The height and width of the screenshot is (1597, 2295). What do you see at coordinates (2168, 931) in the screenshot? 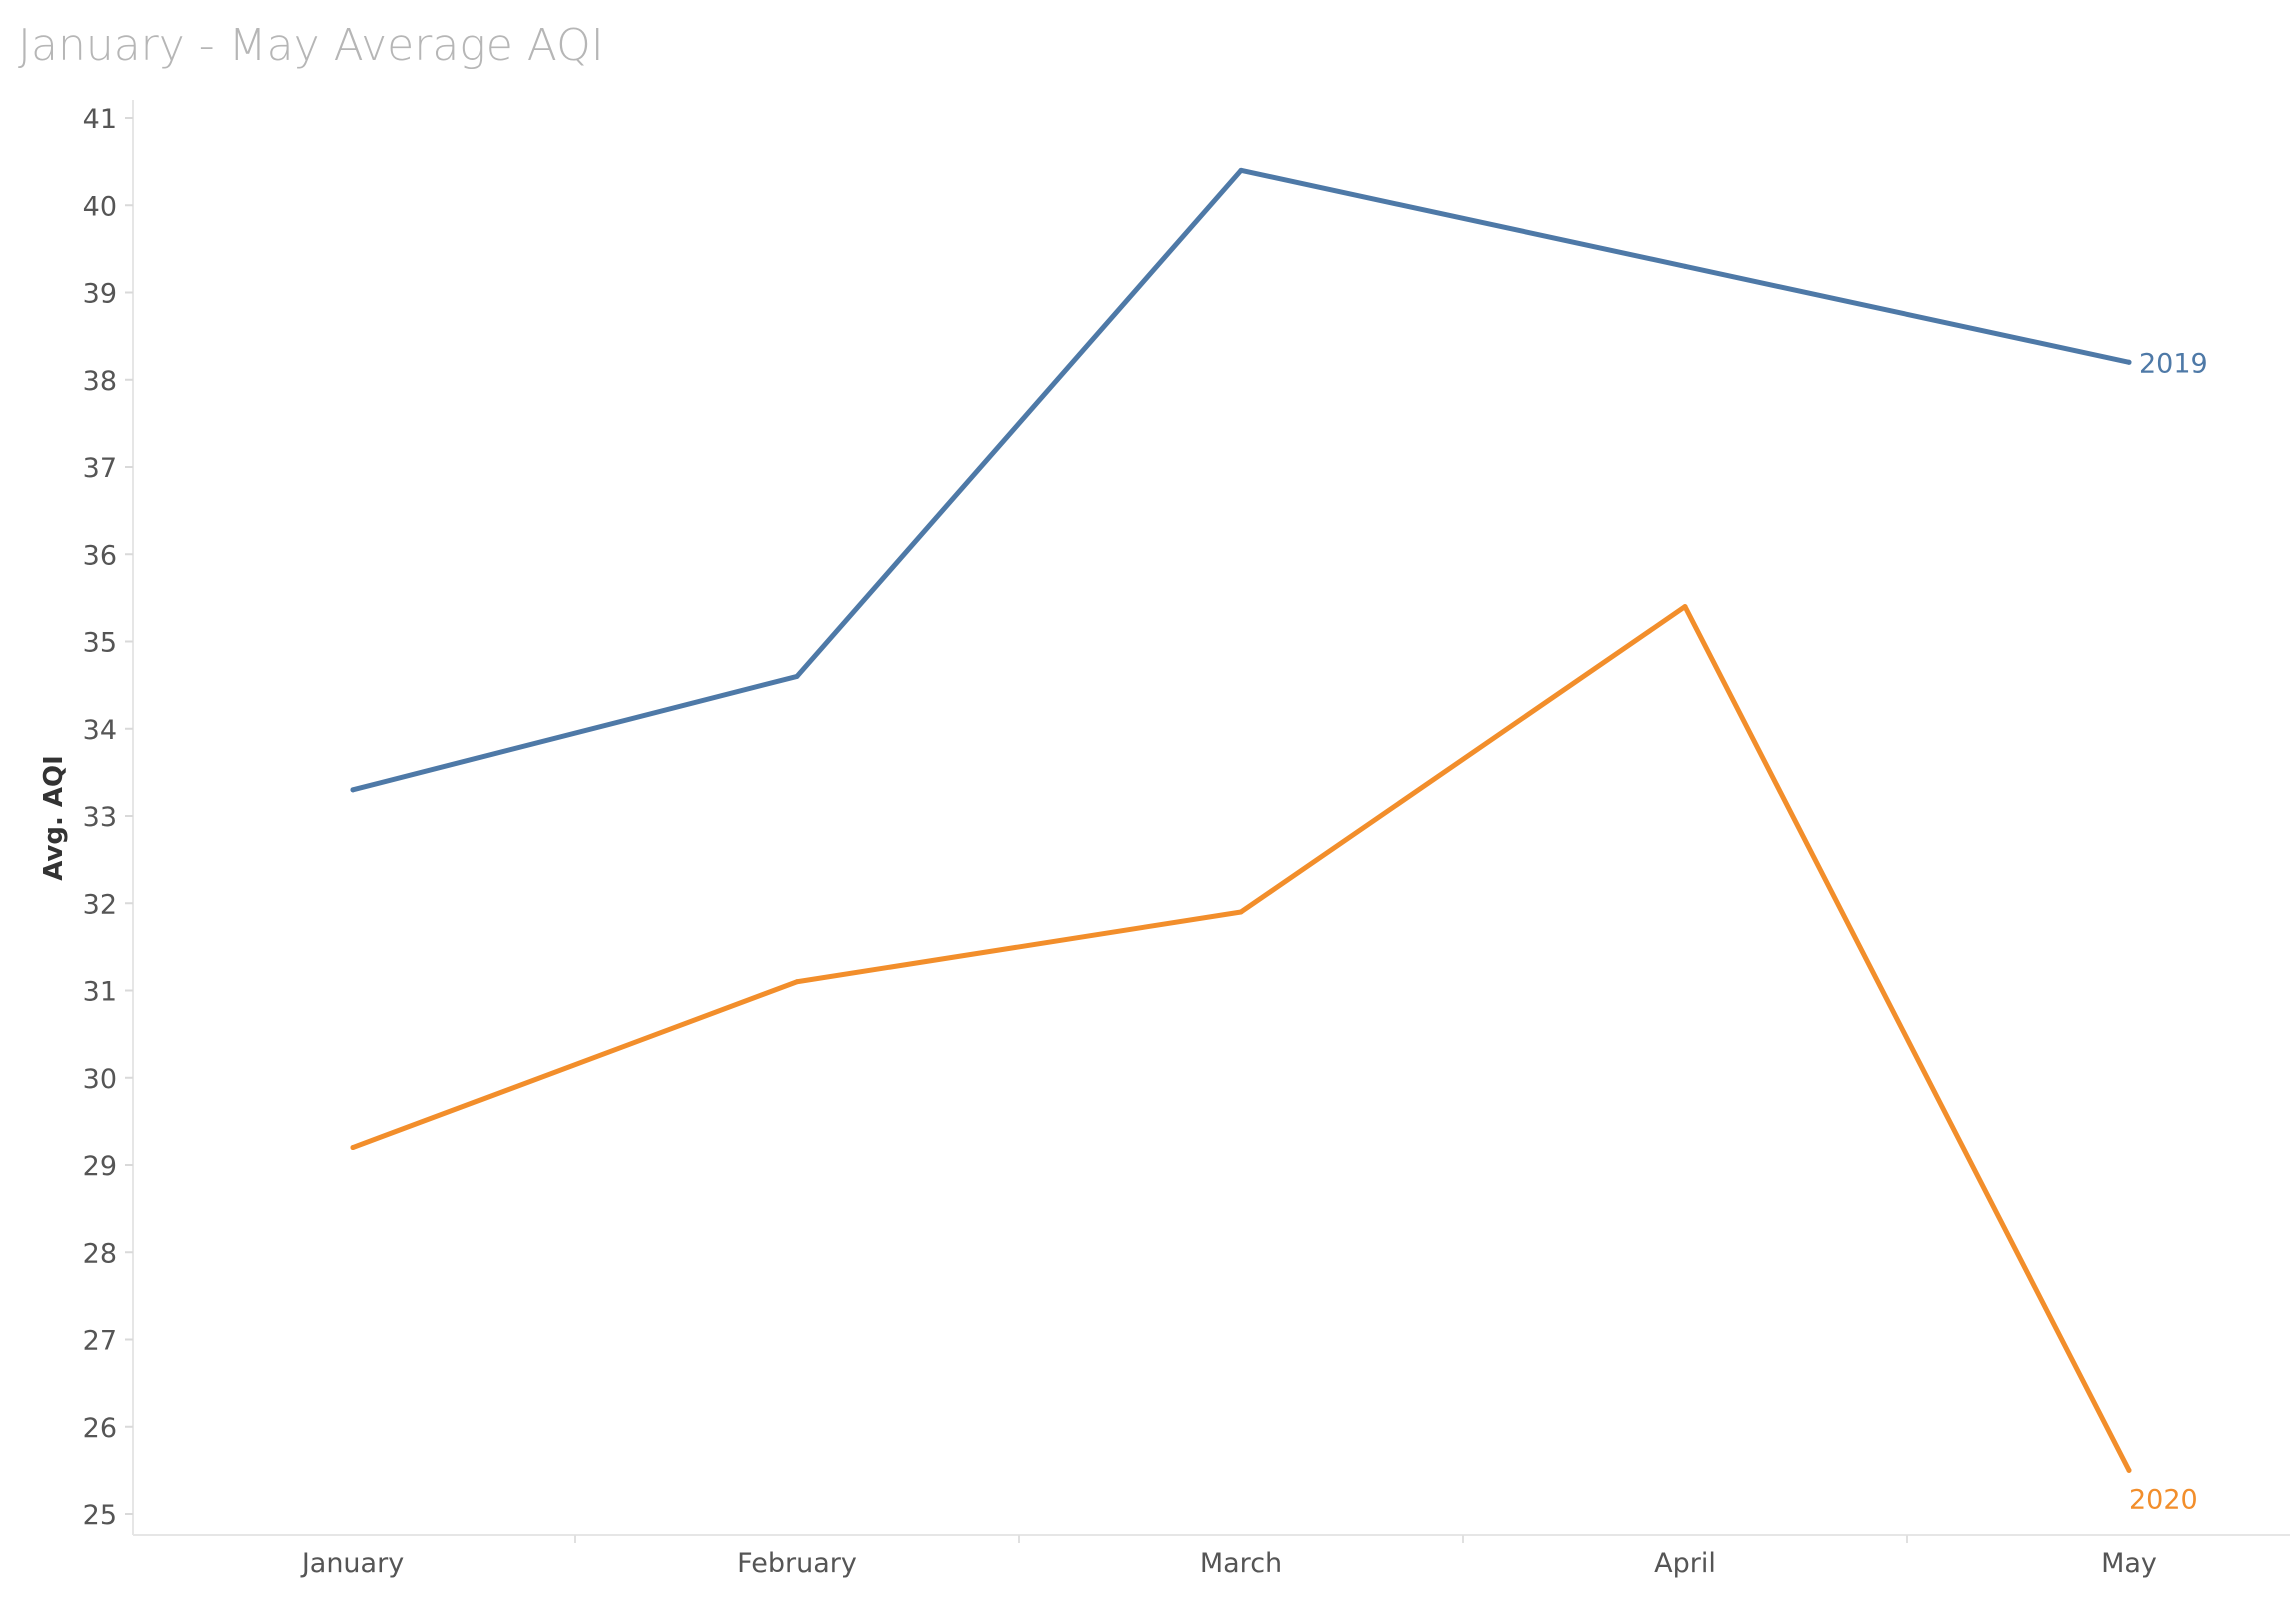
I see `series-labels: 2019 2020` at bounding box center [2168, 931].